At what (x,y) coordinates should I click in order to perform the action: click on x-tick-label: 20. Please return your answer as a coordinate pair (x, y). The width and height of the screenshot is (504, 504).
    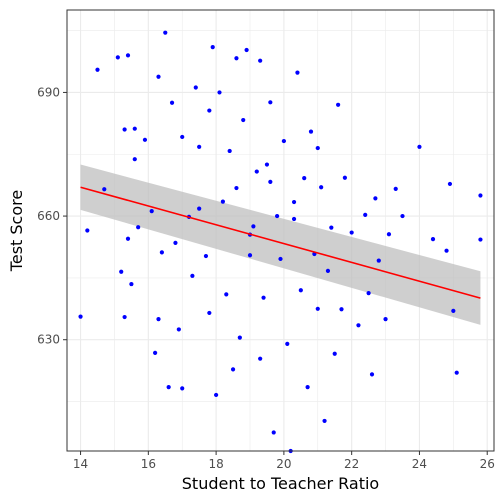
    Looking at the image, I should click on (283, 464).